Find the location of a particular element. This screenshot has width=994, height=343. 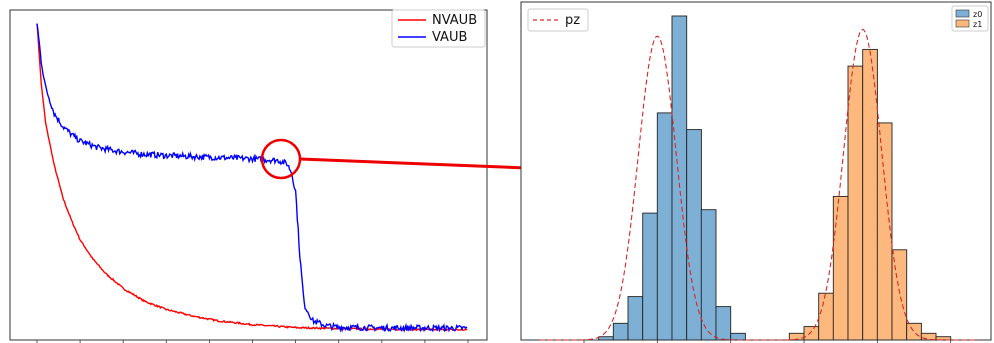

legend-label-z1: z1 is located at coordinates (977, 24).